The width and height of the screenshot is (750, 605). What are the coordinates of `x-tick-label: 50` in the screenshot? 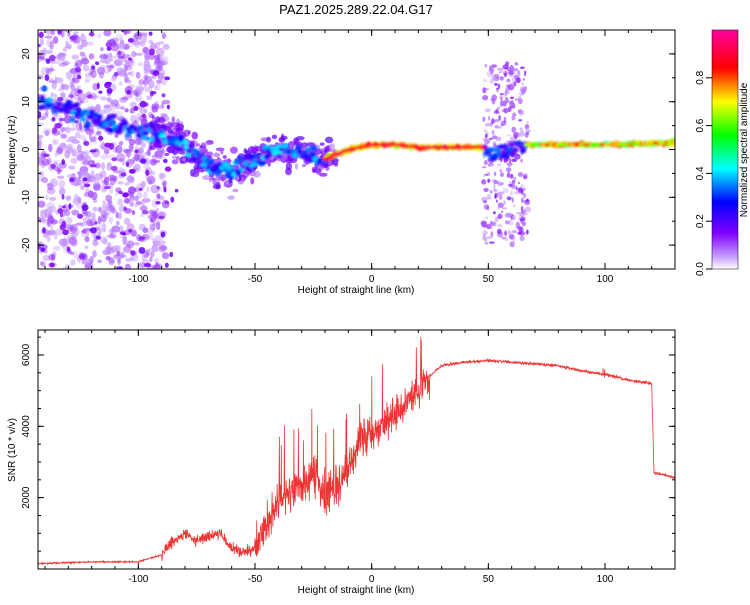 It's located at (489, 579).